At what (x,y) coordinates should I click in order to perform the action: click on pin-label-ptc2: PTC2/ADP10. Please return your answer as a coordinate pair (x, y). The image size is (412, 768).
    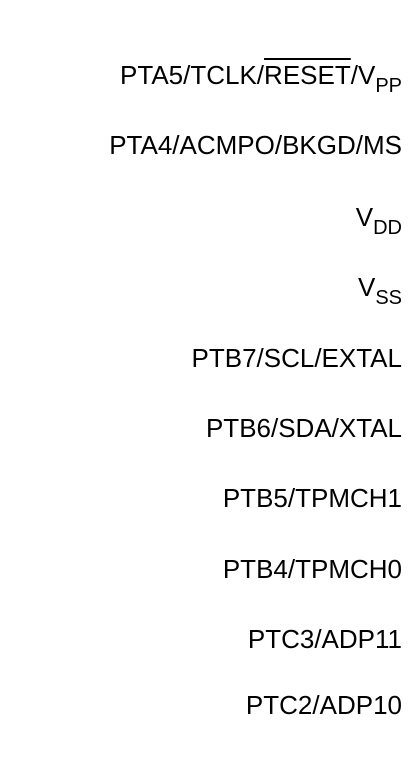
    Looking at the image, I should click on (324, 705).